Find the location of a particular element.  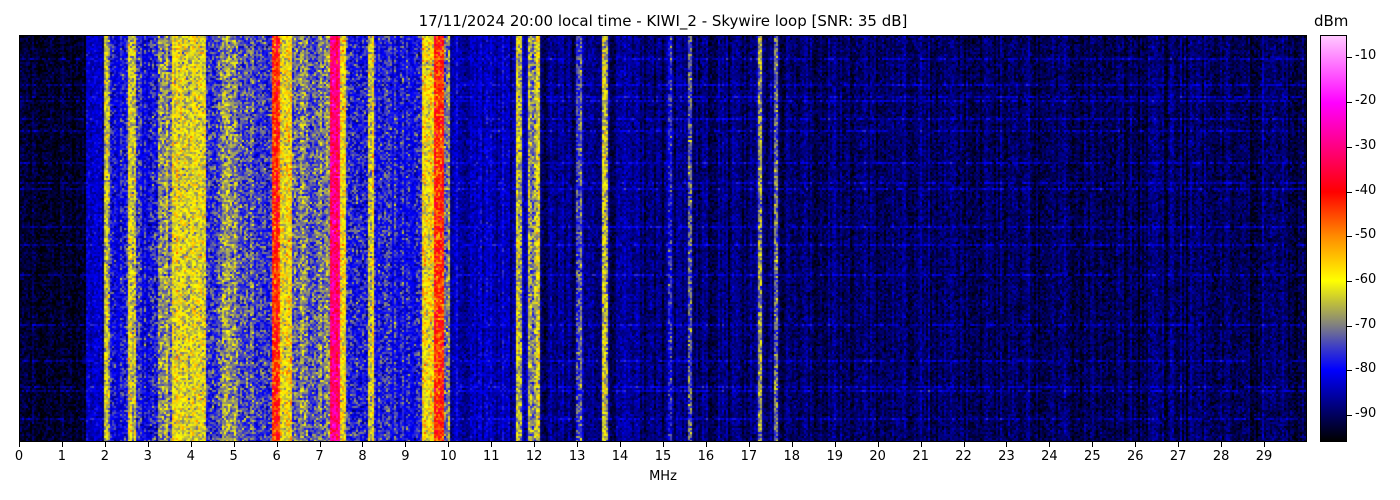

x-tick-label: 25 is located at coordinates (1092, 456).